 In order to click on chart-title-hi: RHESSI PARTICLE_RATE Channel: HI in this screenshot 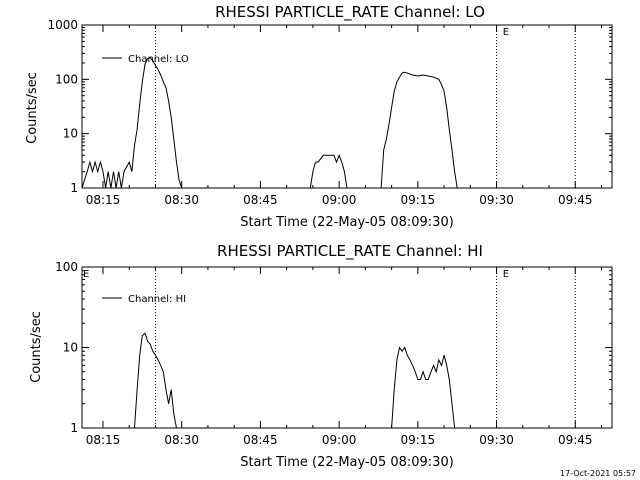, I will do `click(350, 251)`.